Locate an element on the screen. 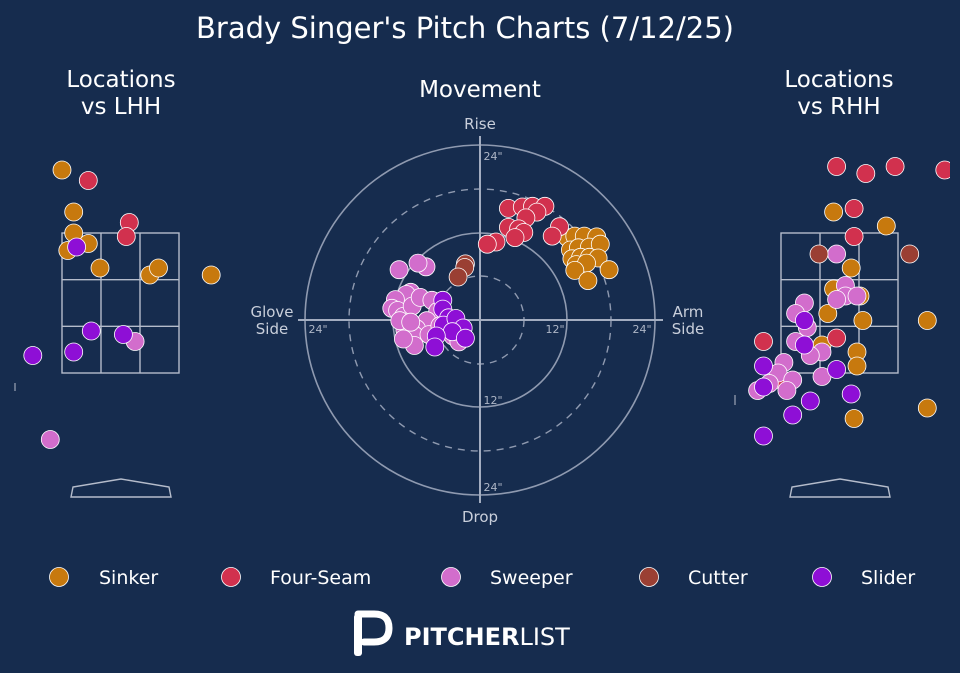  axis-label-drop: Drop is located at coordinates (480, 517).